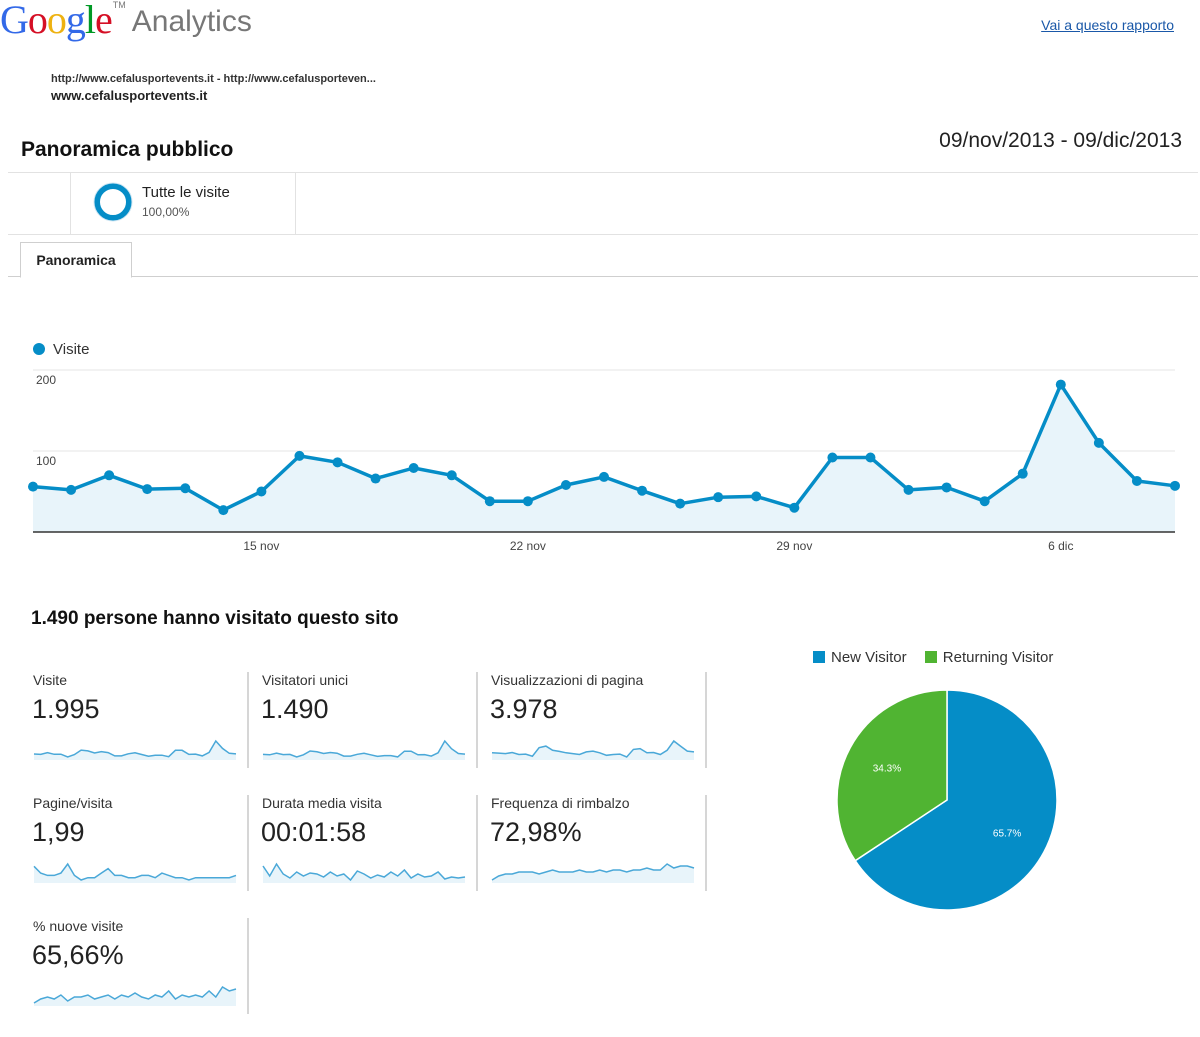  Describe the element at coordinates (560, 803) in the screenshot. I see `metric-label: Frequenza di rimbalzo` at that location.